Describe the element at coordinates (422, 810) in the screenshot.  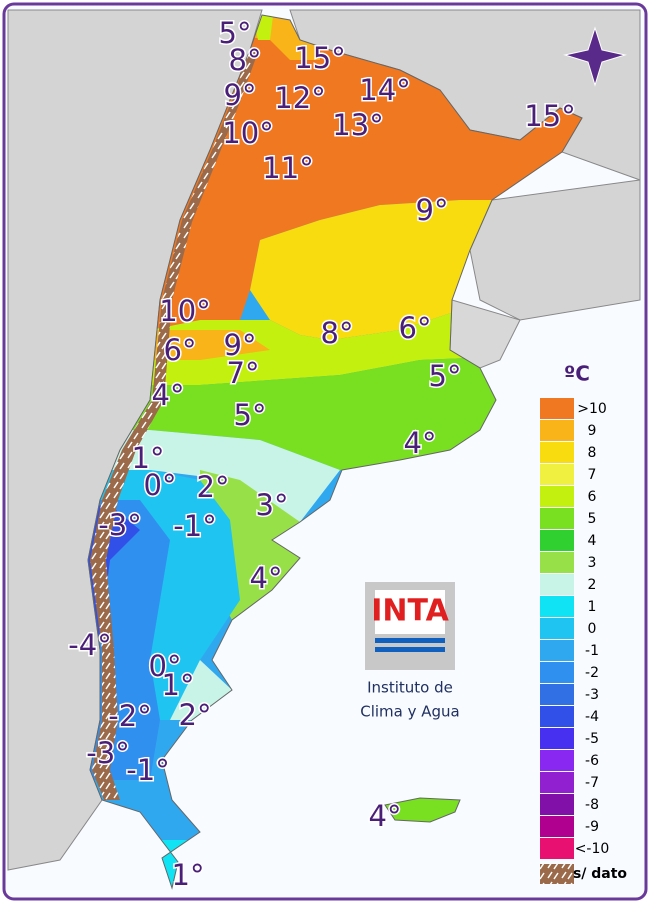
I see `malvinas` at that location.